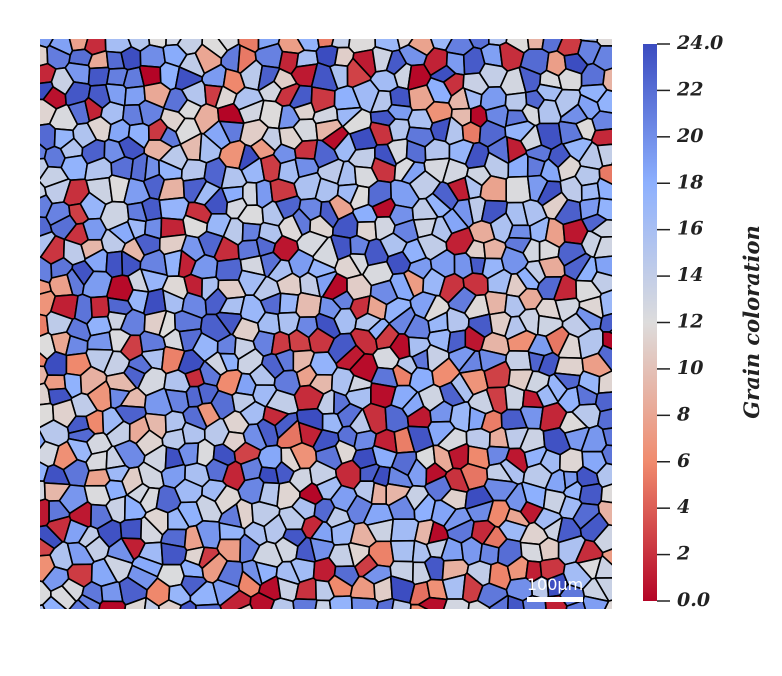 The width and height of the screenshot is (782, 676). What do you see at coordinates (683, 507) in the screenshot?
I see `tick-label: 4` at bounding box center [683, 507].